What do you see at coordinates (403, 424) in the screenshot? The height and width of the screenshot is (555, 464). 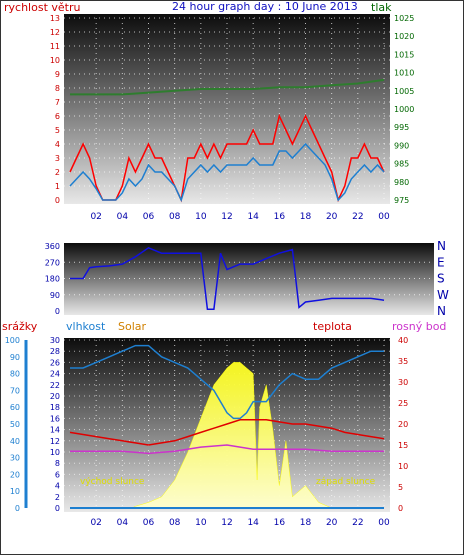 I see `temperature-tick-label: 20` at bounding box center [403, 424].